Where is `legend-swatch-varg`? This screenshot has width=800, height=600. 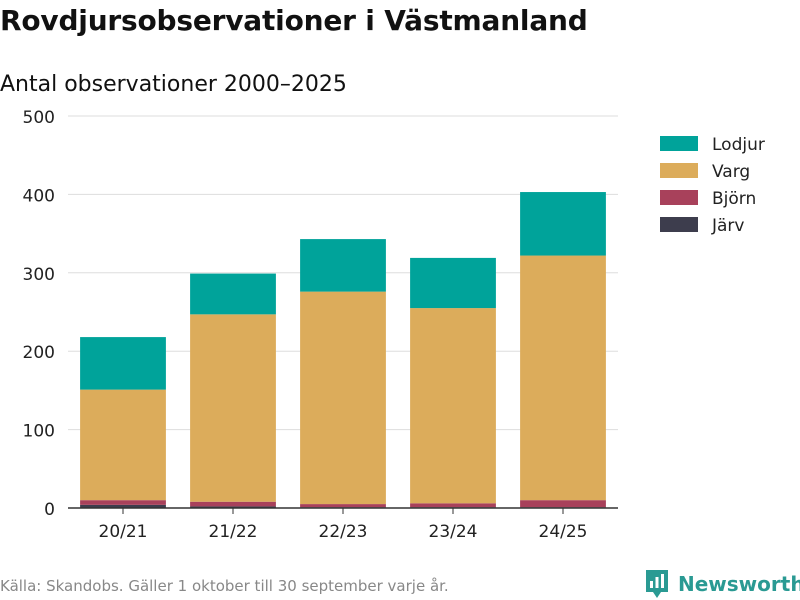 legend-swatch-varg is located at coordinates (679, 170).